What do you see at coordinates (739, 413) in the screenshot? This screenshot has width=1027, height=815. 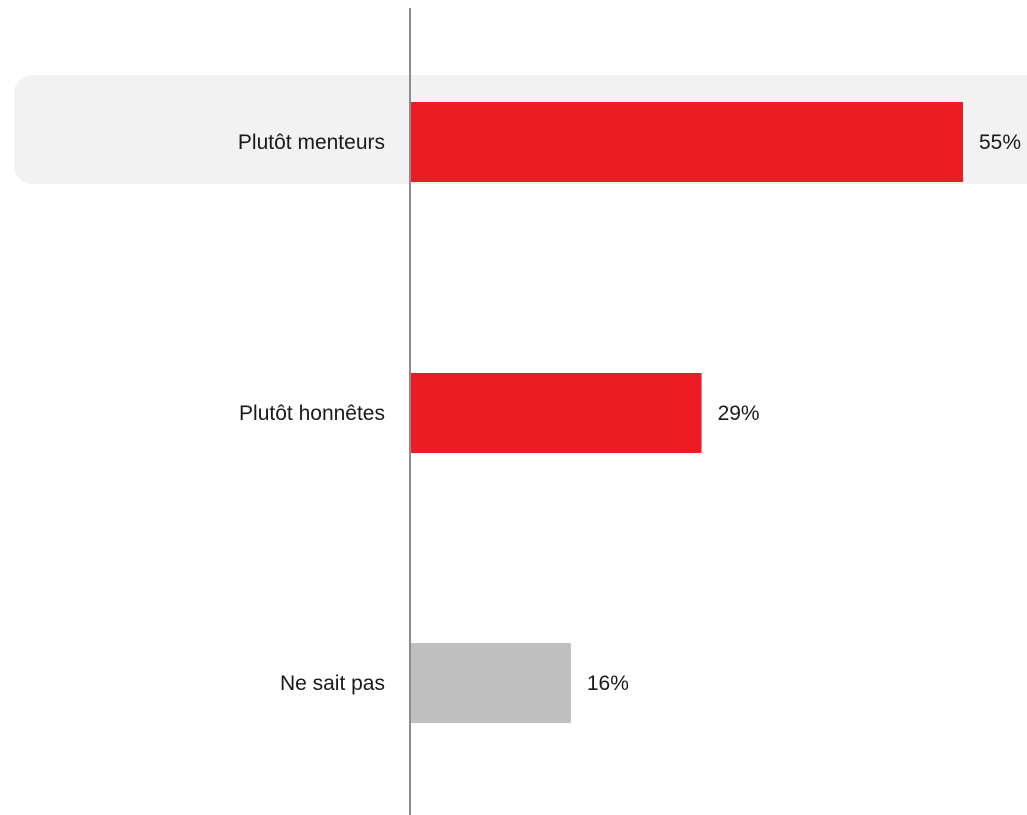 I see `value-label-plutot-honnetes: 29%` at bounding box center [739, 413].